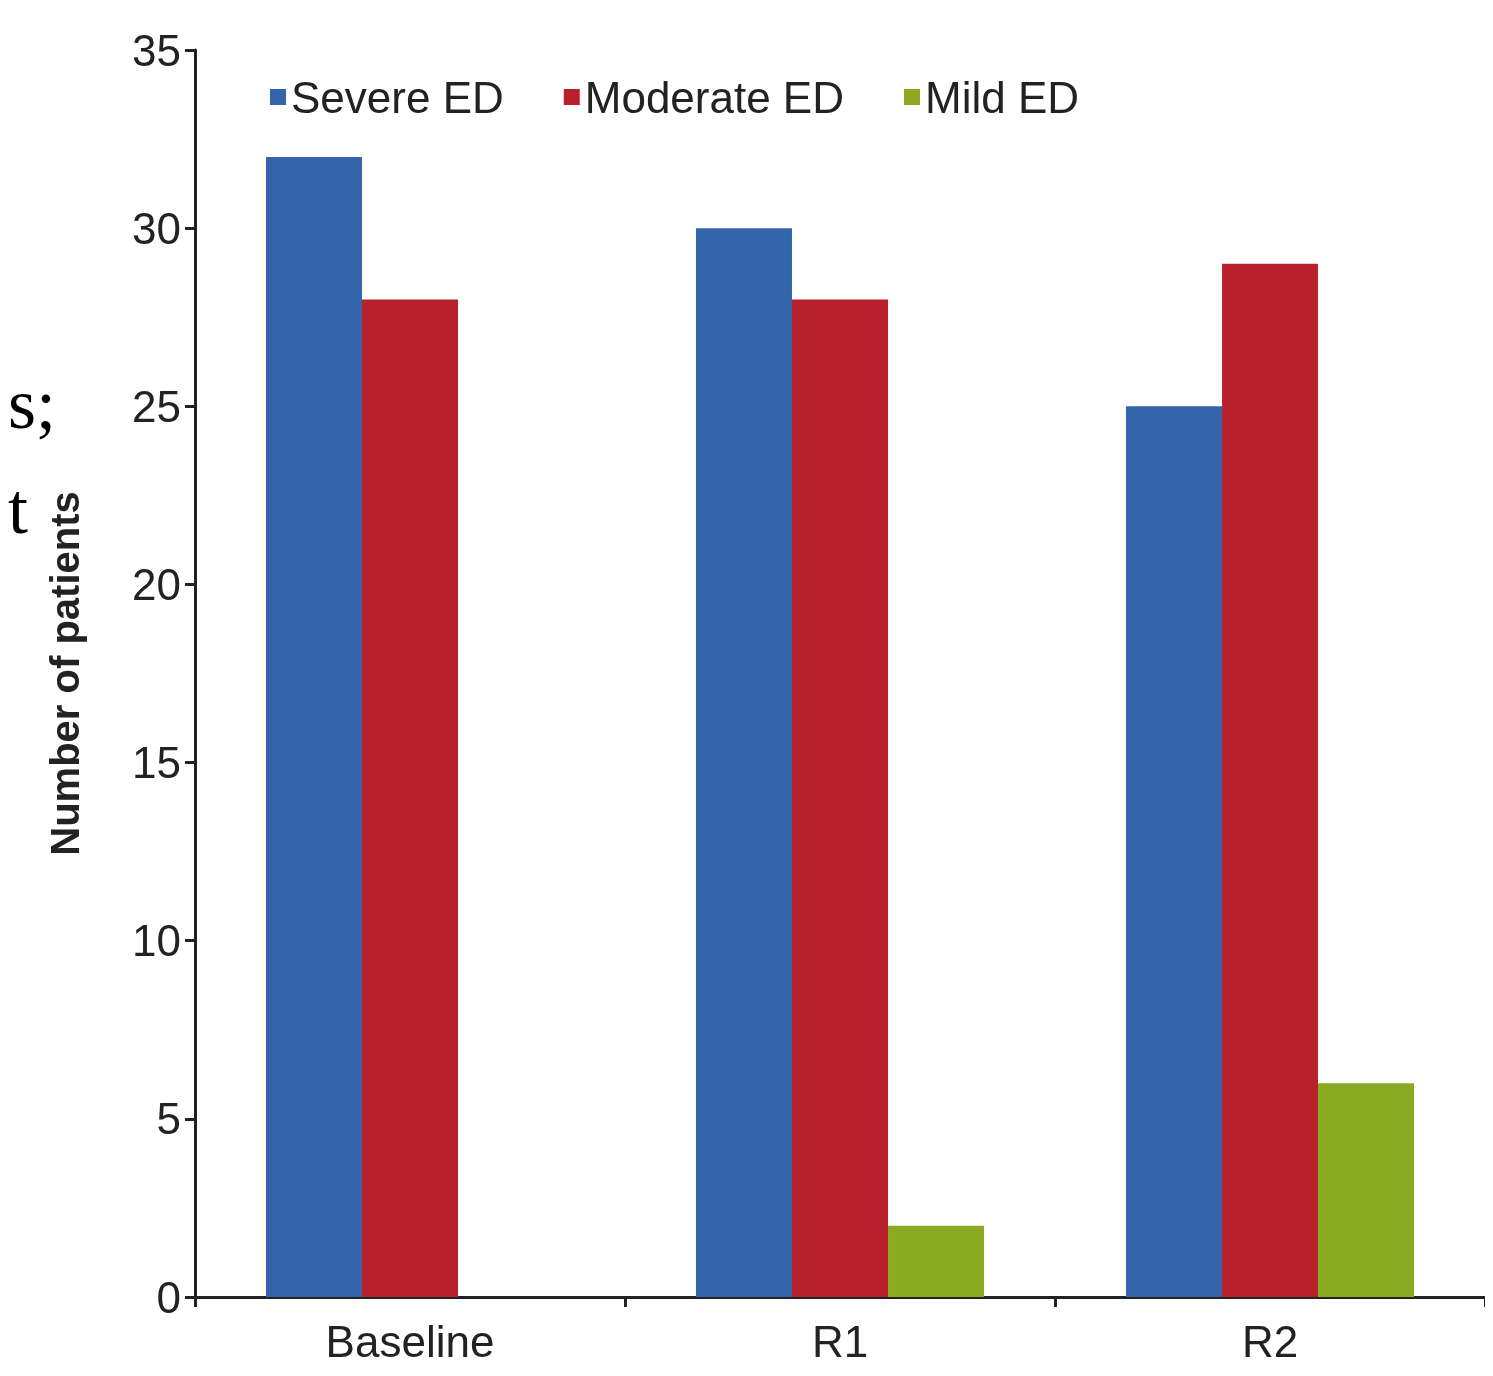 The height and width of the screenshot is (1376, 1493). Describe the element at coordinates (410, 1341) in the screenshot. I see `x-tick-label: Baseline` at that location.